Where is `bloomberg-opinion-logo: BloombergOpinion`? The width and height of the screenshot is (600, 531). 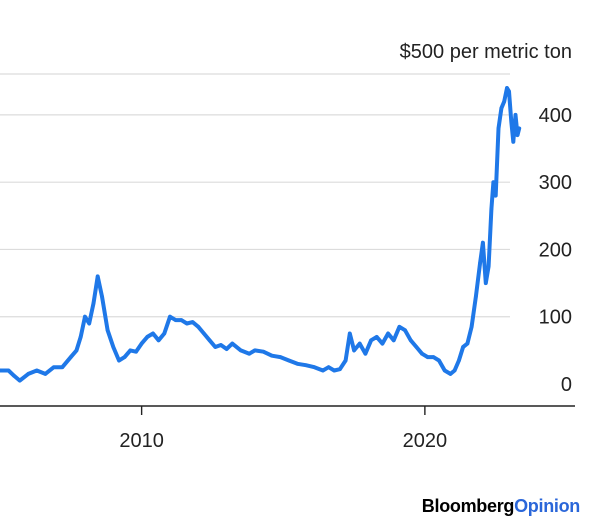
bloomberg-opinion-logo: BloombergOpinion is located at coordinates (501, 506).